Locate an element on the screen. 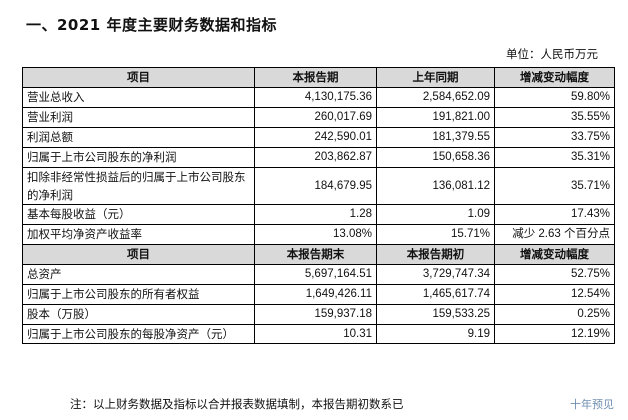  column-header: 上年同期 is located at coordinates (435, 77).